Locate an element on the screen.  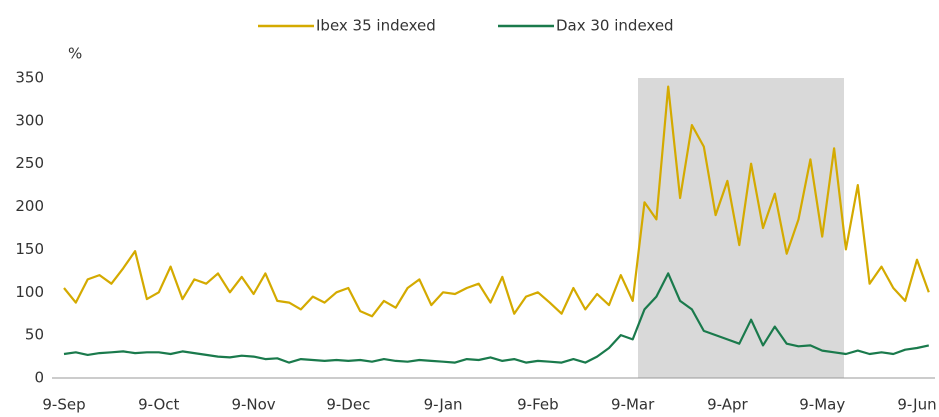
x-tick-label: 9-Nov is located at coordinates (253, 405).